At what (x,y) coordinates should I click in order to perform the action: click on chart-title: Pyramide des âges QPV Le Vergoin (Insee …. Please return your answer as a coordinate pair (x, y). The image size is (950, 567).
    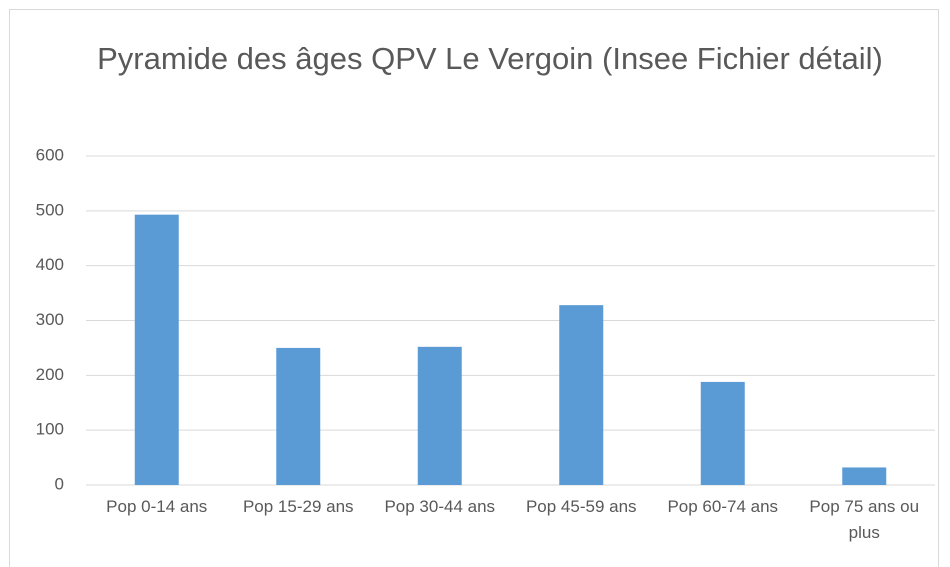
    Looking at the image, I should click on (490, 58).